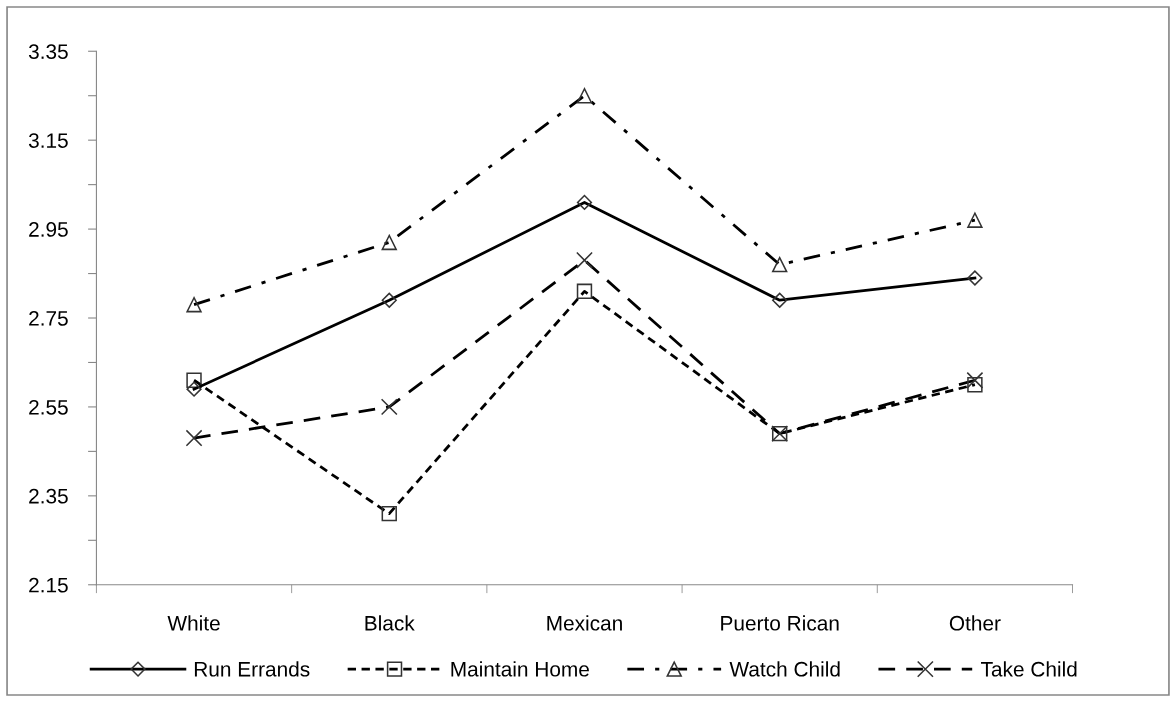 The height and width of the screenshot is (702, 1176). I want to click on x-tick-label: Other, so click(975, 623).